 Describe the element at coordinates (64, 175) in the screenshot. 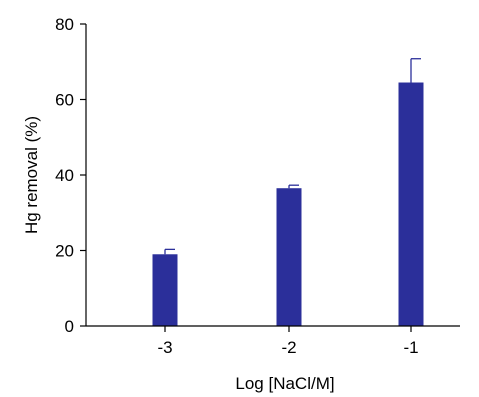

I see `y-tick-label: 40` at that location.